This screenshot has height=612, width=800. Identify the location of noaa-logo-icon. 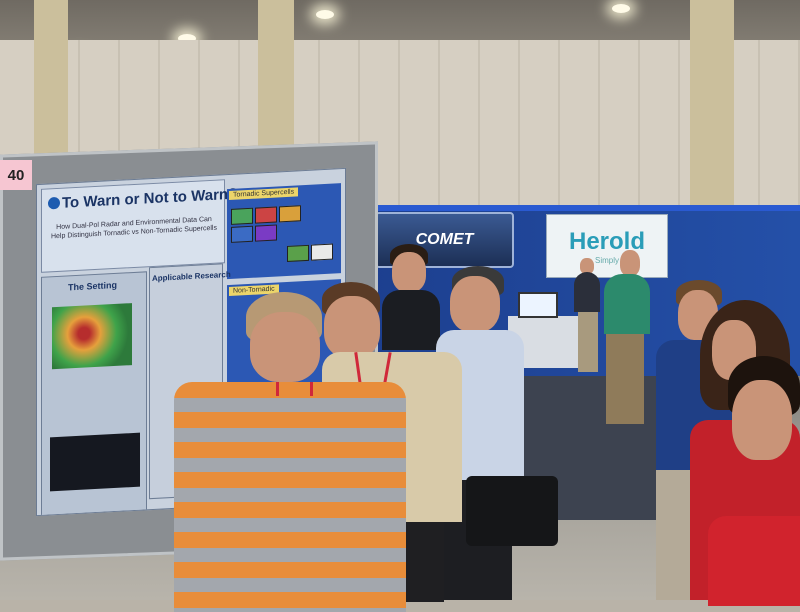
(54, 203).